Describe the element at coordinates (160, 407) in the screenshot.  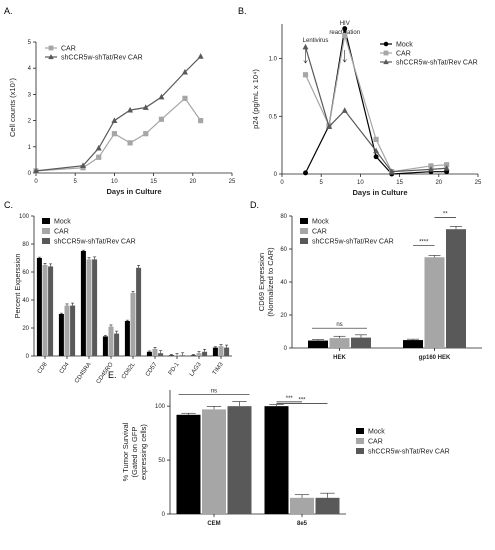
I see `y-tick-label: 100` at that location.